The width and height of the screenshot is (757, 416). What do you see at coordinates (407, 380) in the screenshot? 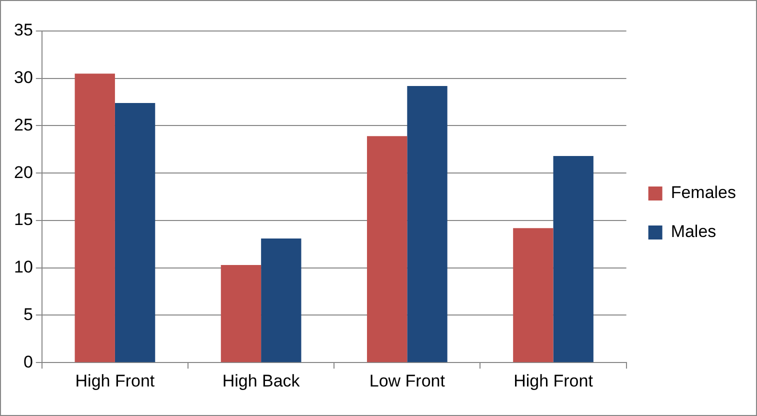
I see `x-tick-label: Low Front` at bounding box center [407, 380].